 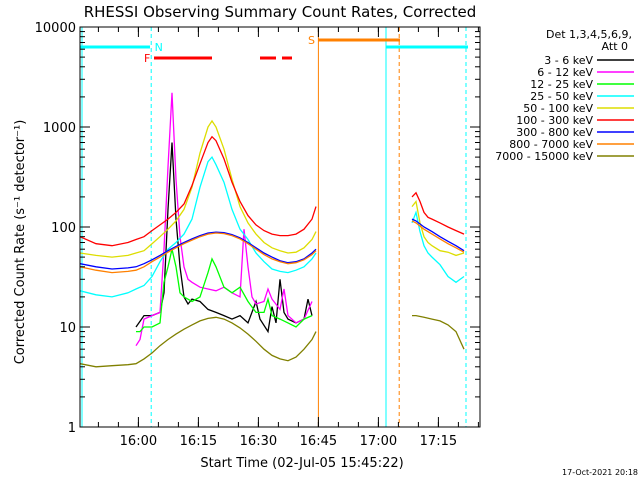 I want to click on y-tick-label: 100, so click(x=63, y=228).